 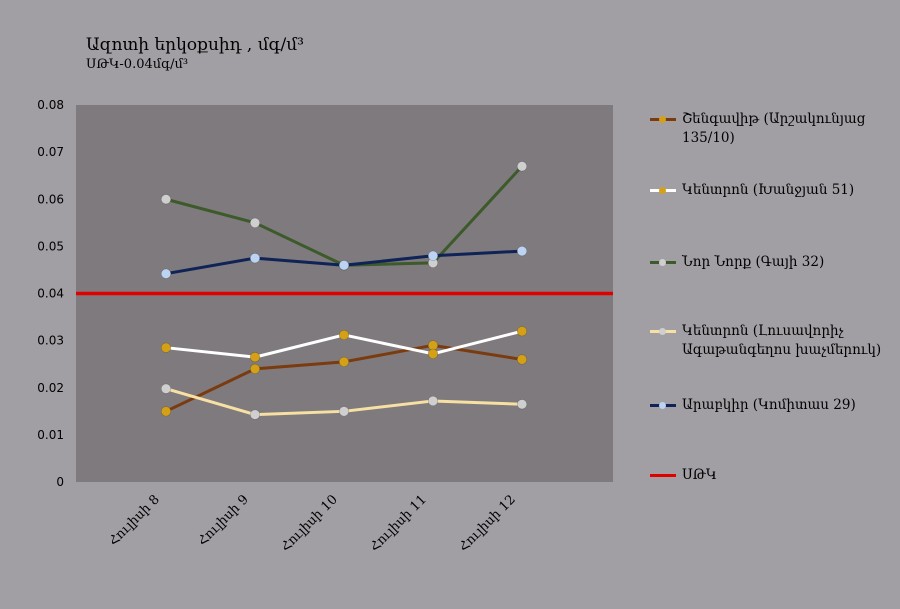 What do you see at coordinates (50, 388) in the screenshot?
I see `y-tick-label: 0.02` at bounding box center [50, 388].